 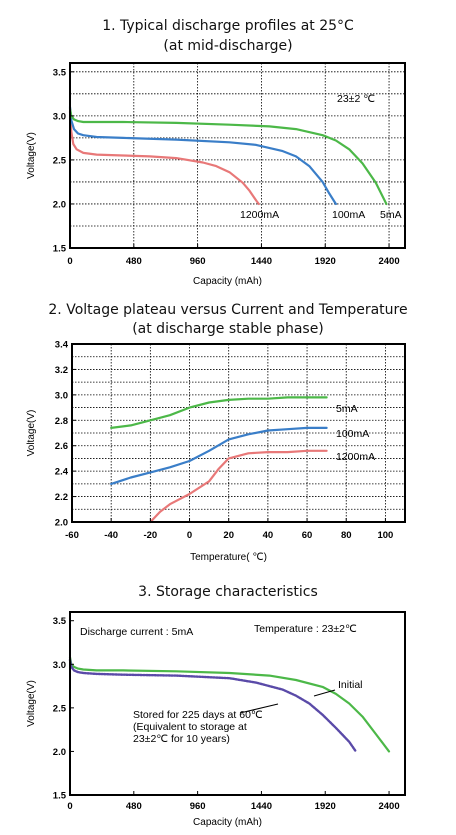 What do you see at coordinates (228, 329) in the screenshot?
I see `chart-subtitle-2: (at discharge stable phase)` at bounding box center [228, 329].